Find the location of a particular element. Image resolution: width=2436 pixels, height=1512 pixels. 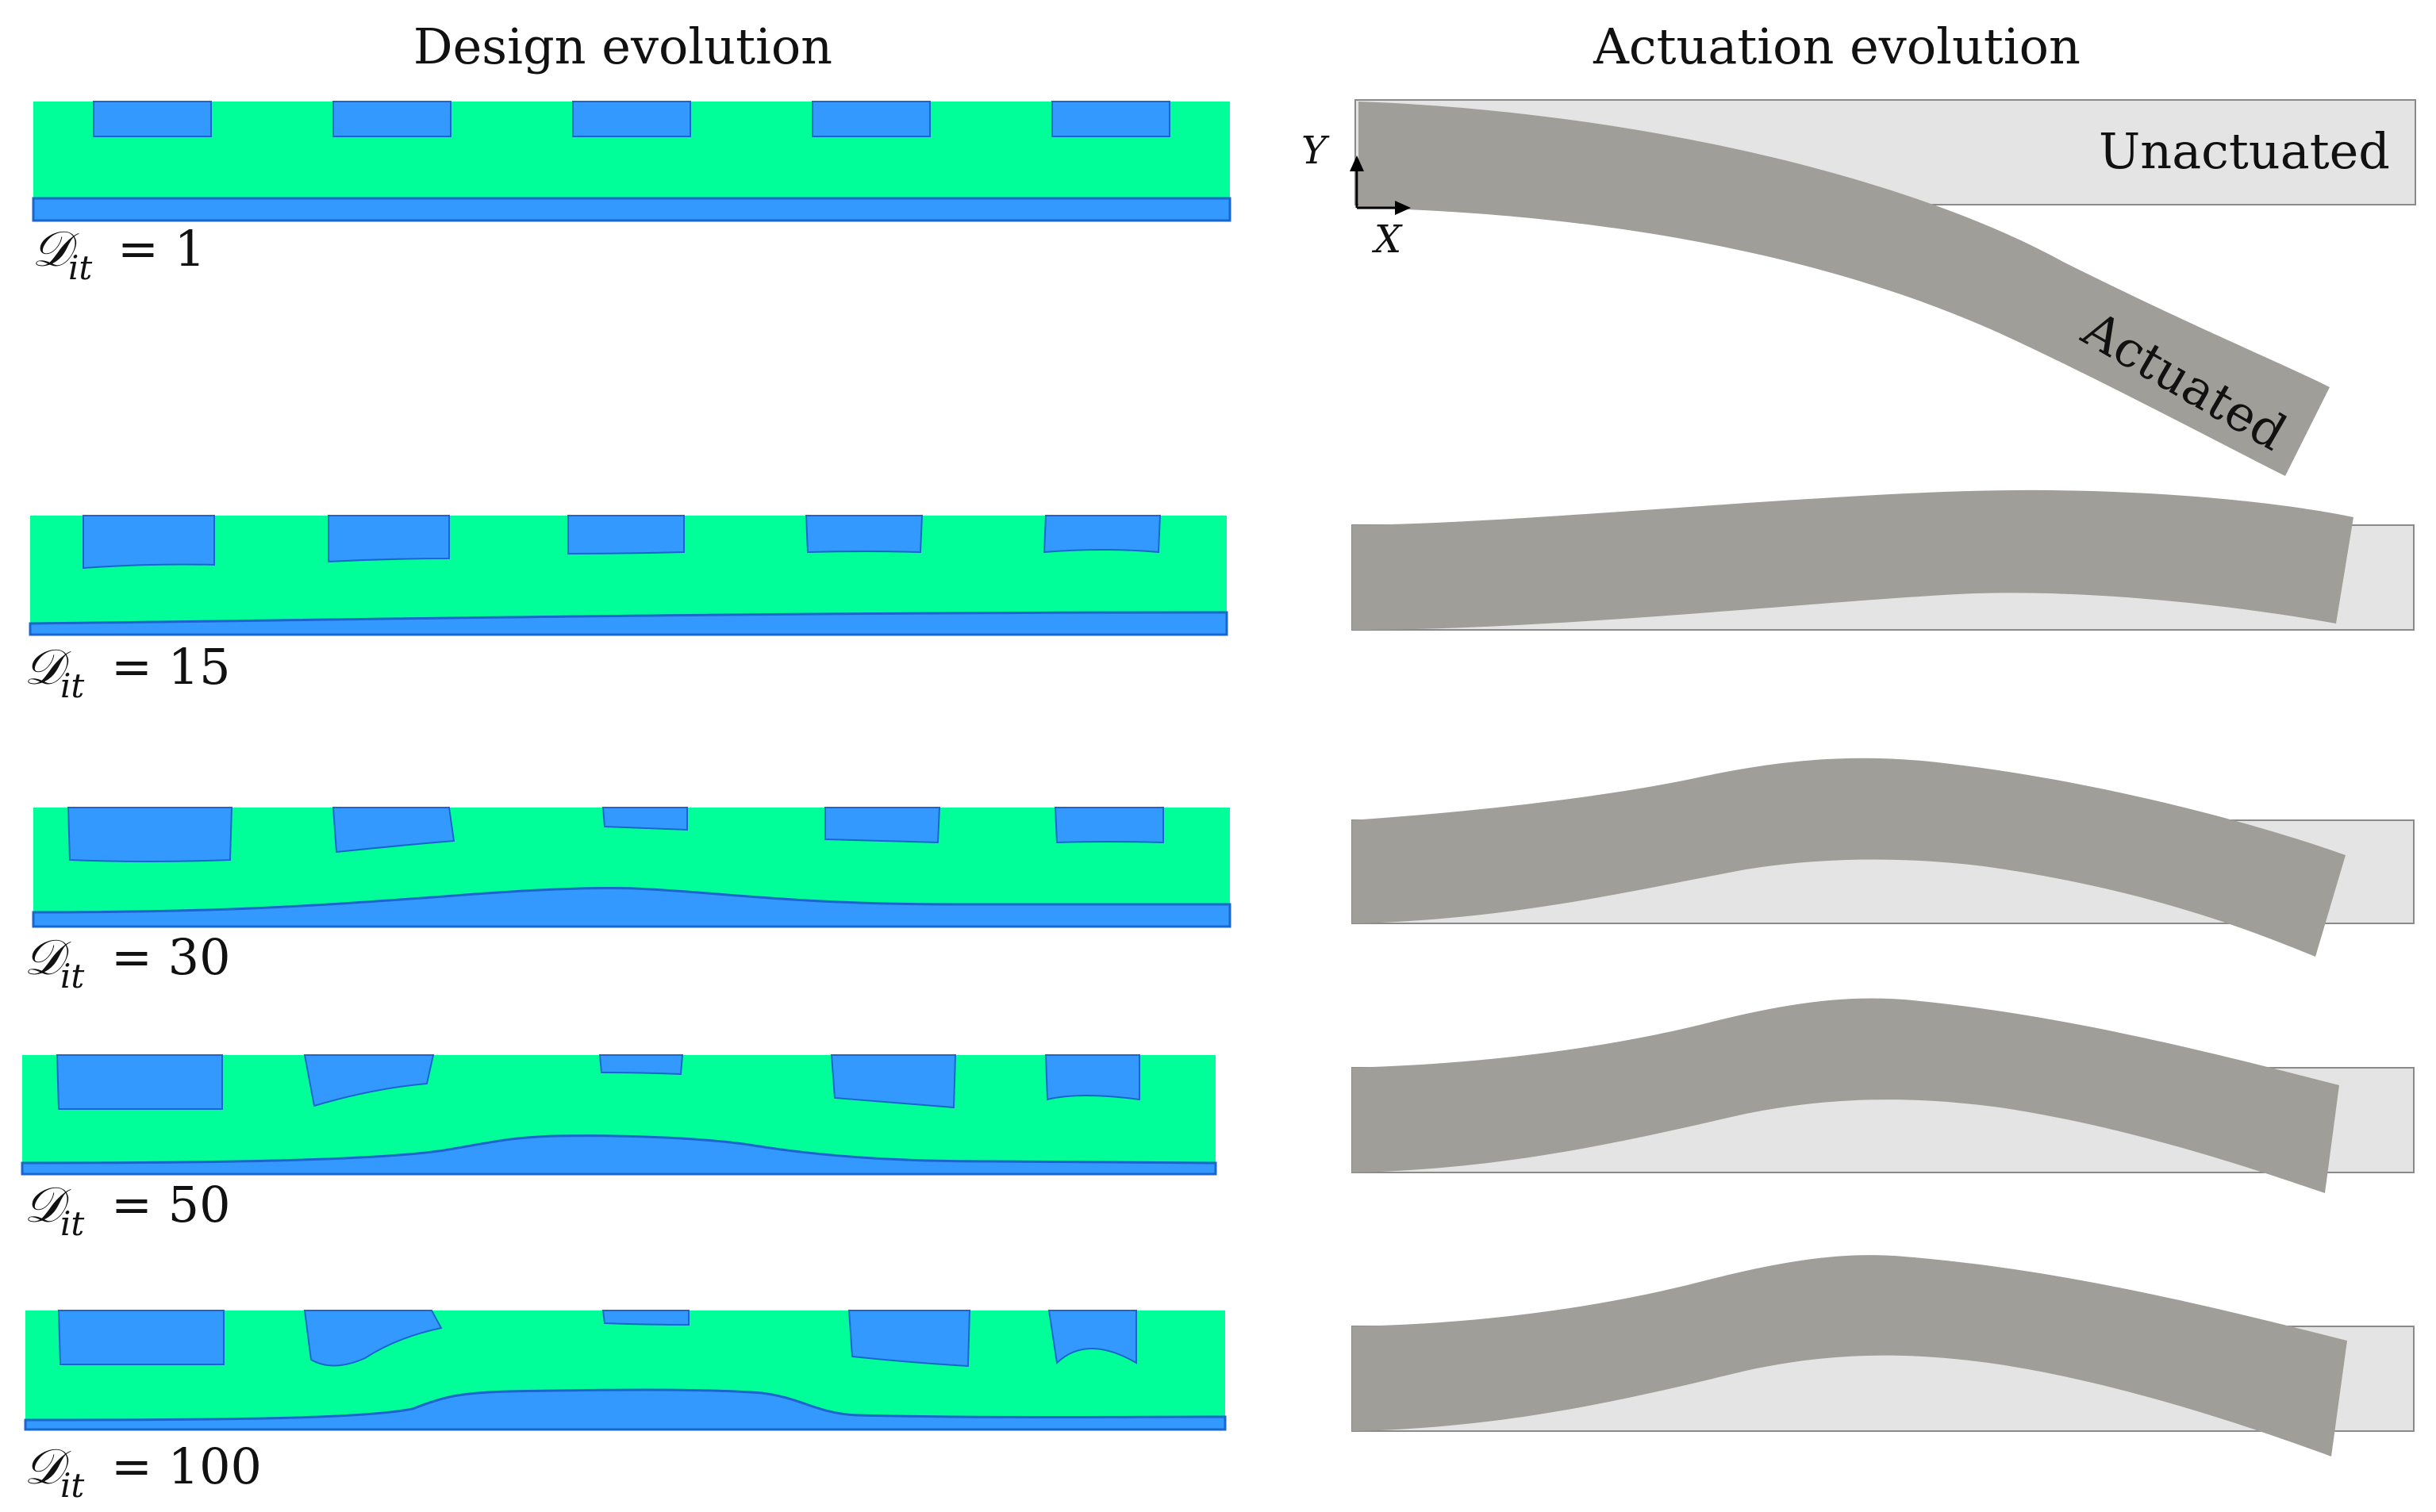

iteration-label-it15: 𝒟 it = 15 is located at coordinates (128, 672).